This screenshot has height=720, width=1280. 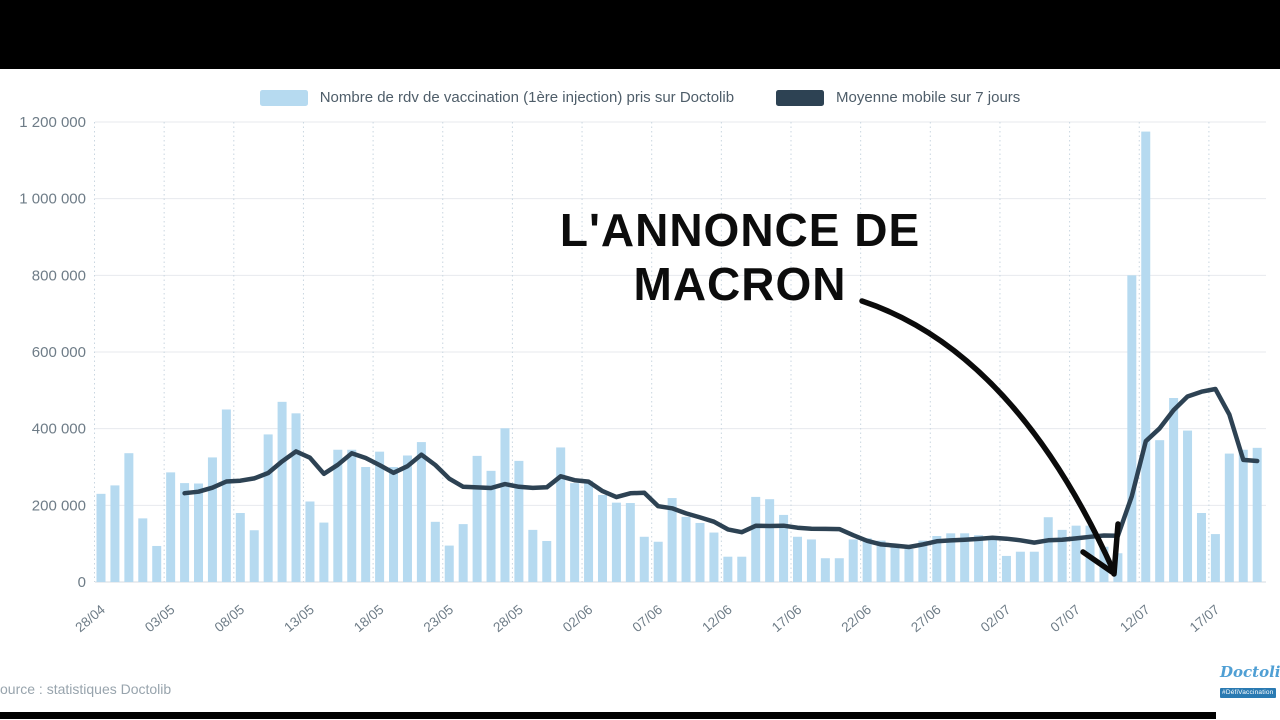 I want to click on bar-11/05, so click(x=282, y=491).